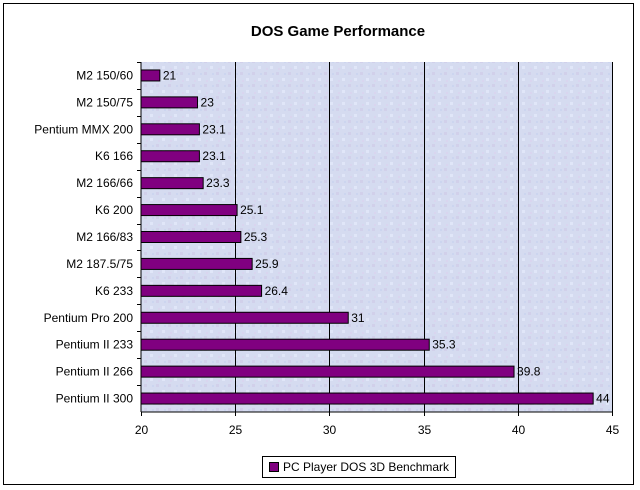 The height and width of the screenshot is (490, 640). What do you see at coordinates (83, 129) in the screenshot?
I see `category-label: Pentium MMX 200` at bounding box center [83, 129].